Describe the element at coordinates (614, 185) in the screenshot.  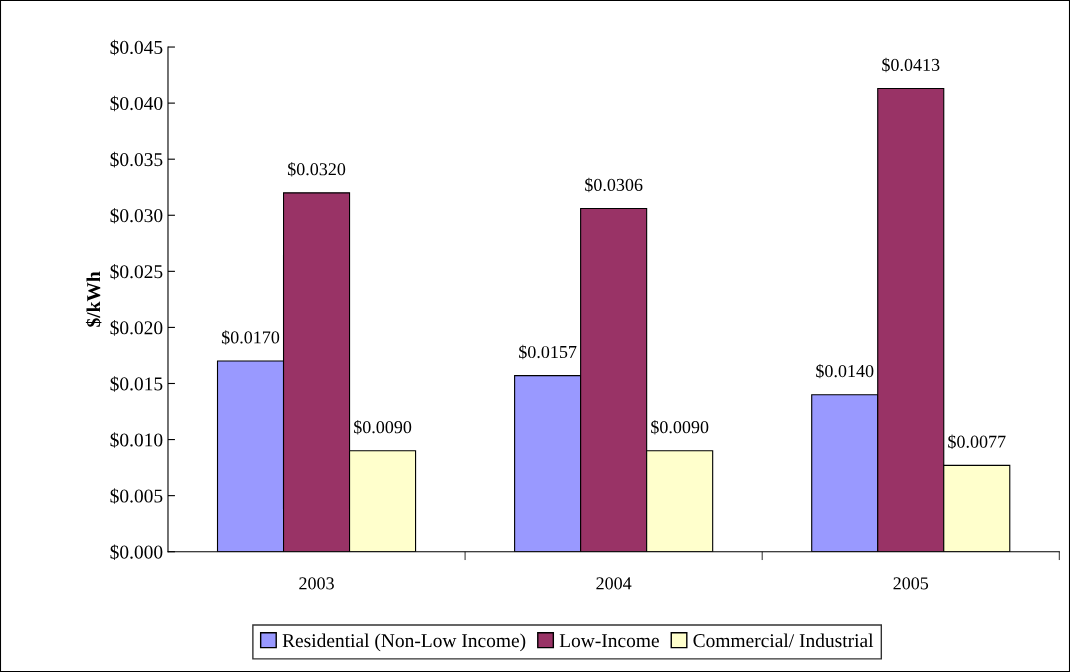
I see `data-label: $0.0306` at that location.